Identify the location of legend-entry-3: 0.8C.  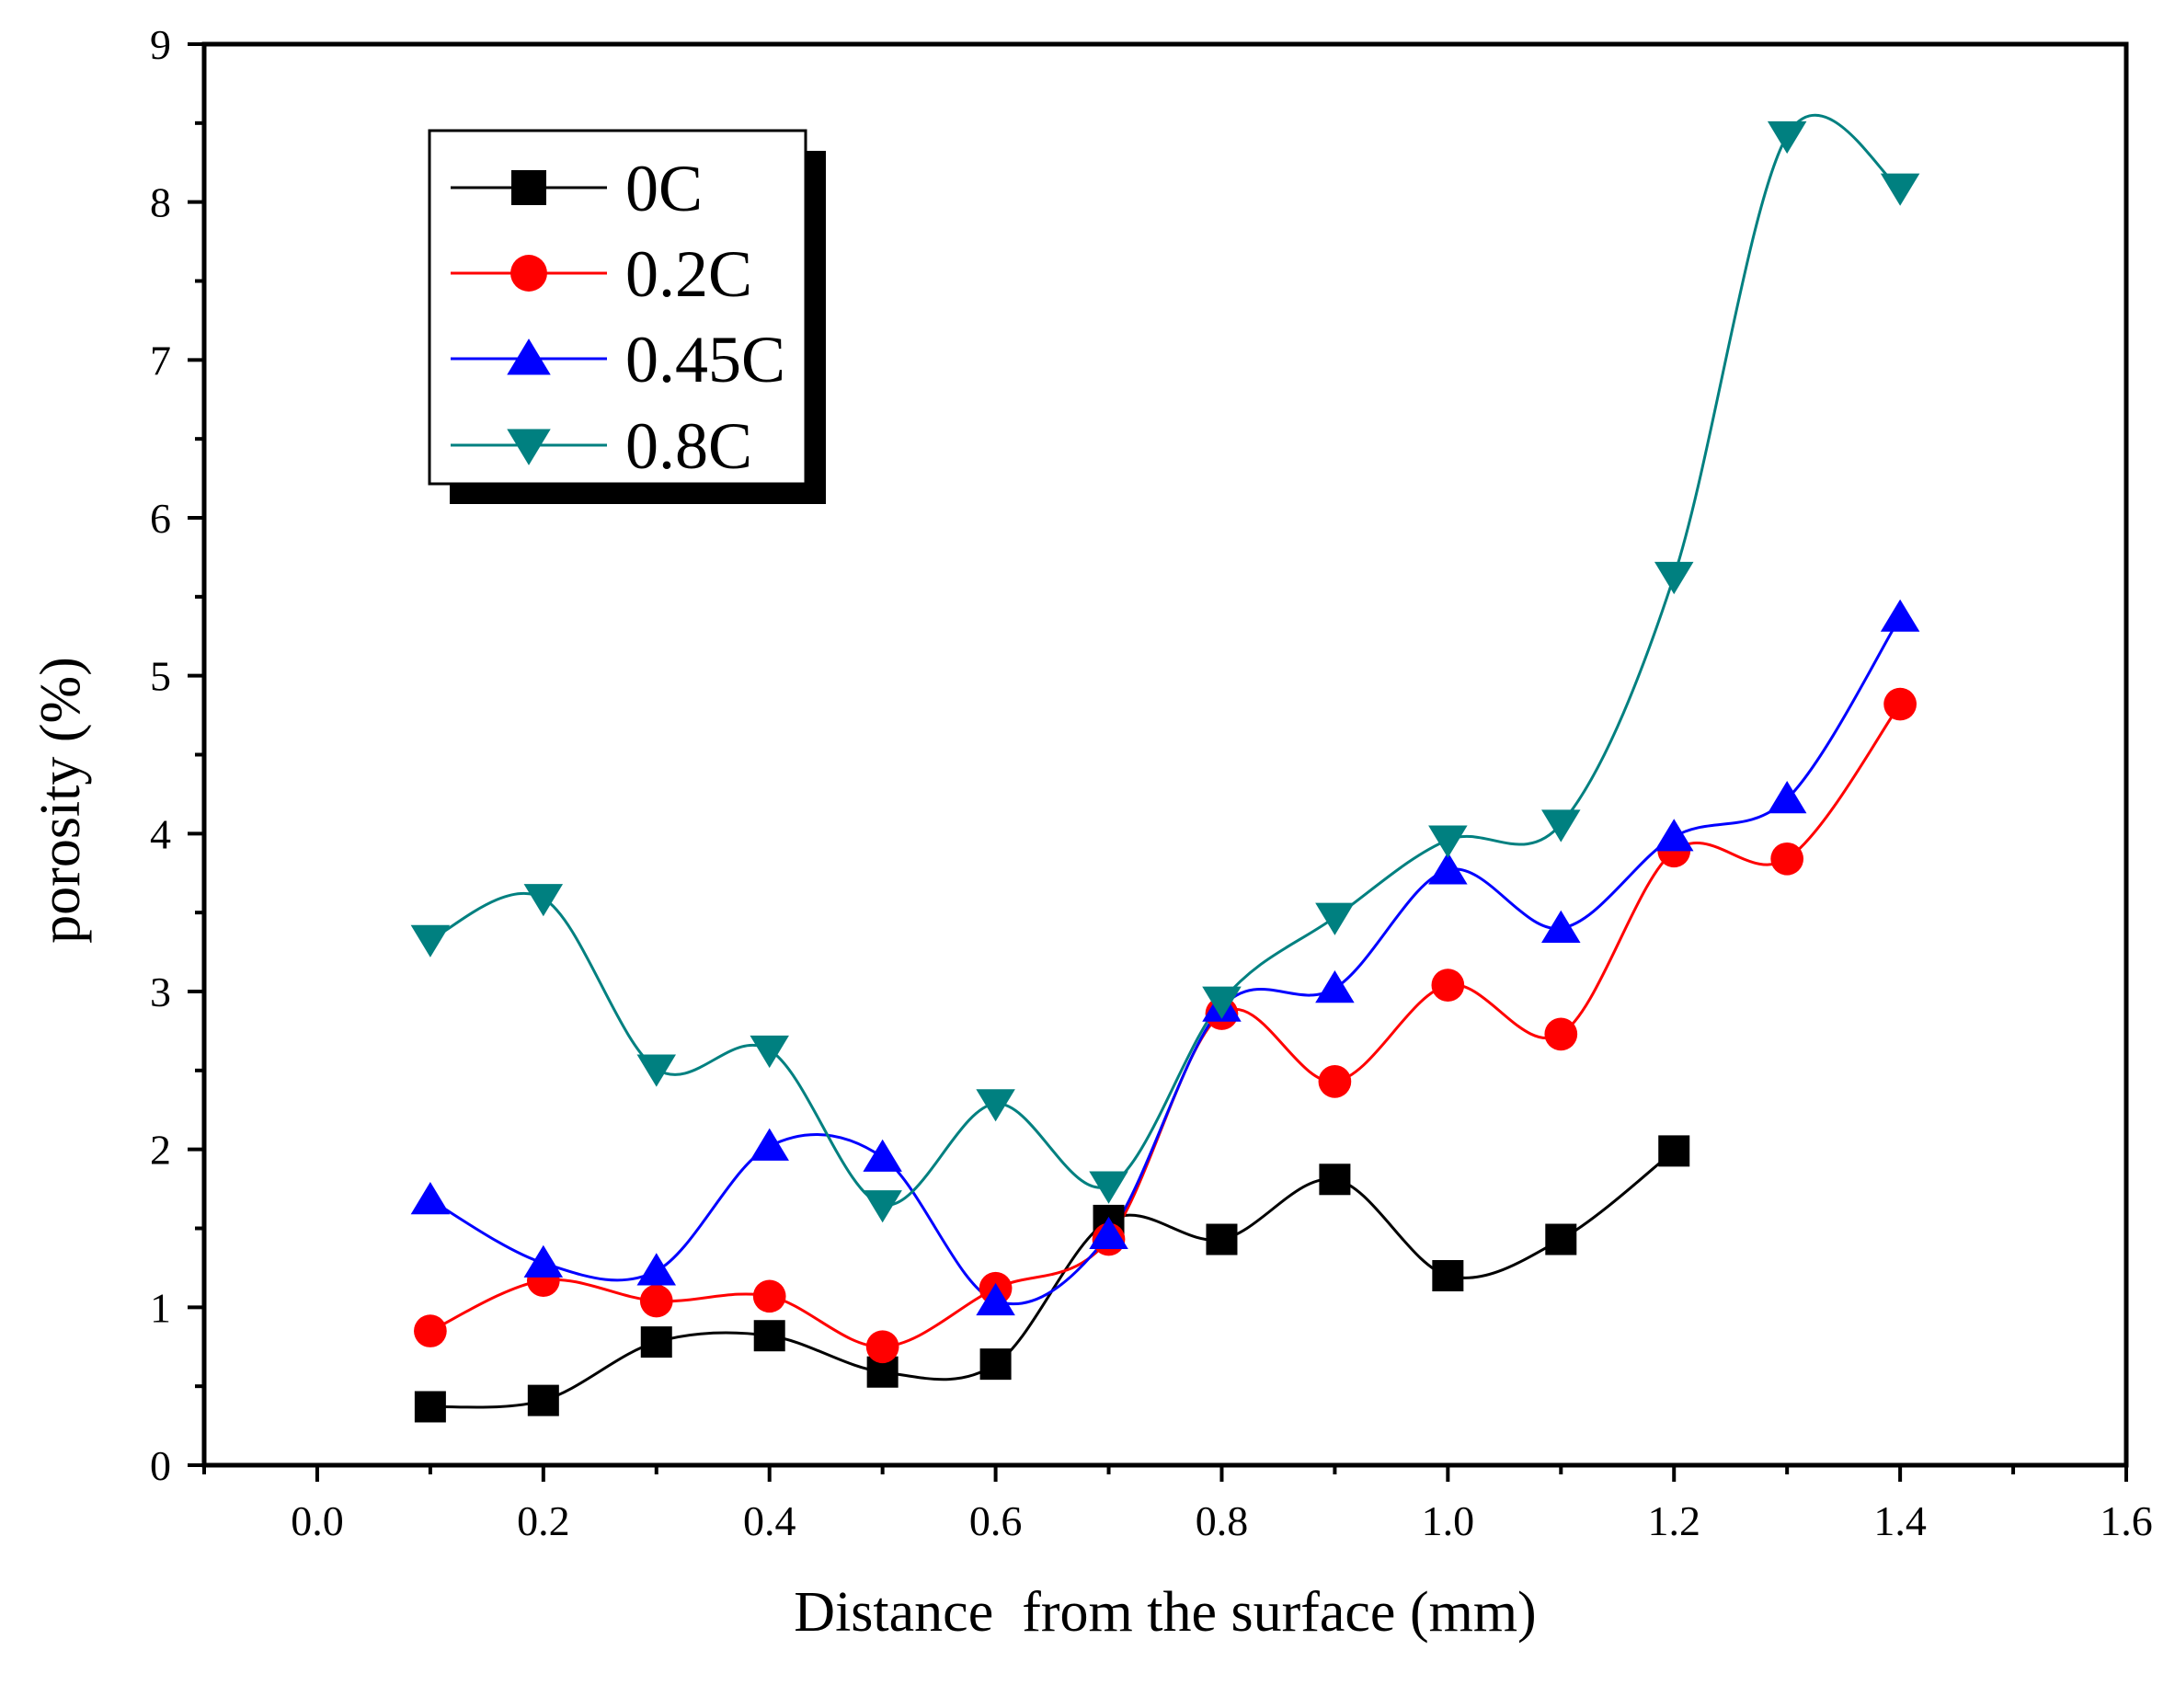
(601, 446).